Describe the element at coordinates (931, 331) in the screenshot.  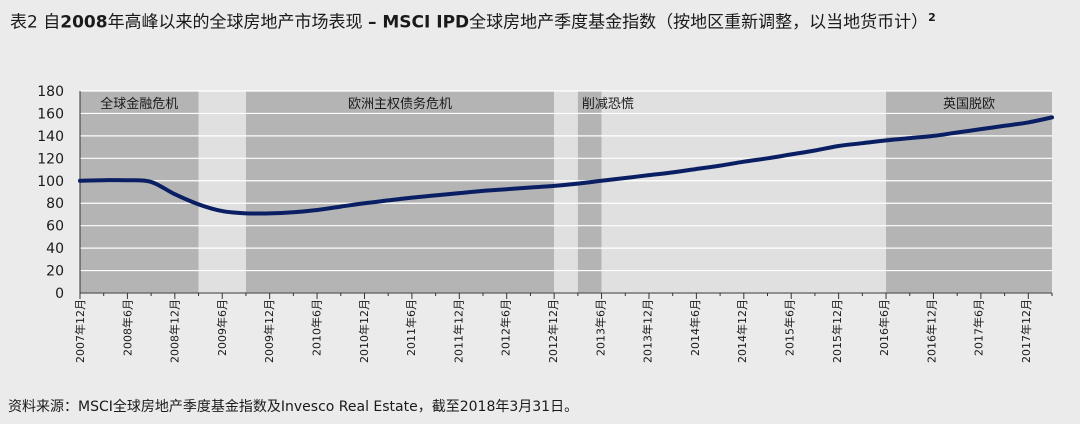
I see `x-tick-label: 2016年12月` at that location.